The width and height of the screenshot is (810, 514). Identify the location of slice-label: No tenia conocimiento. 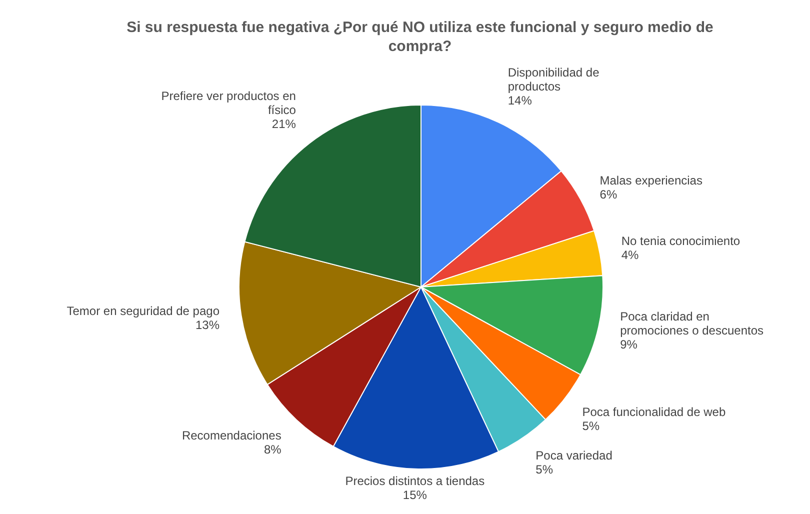
(680, 241).